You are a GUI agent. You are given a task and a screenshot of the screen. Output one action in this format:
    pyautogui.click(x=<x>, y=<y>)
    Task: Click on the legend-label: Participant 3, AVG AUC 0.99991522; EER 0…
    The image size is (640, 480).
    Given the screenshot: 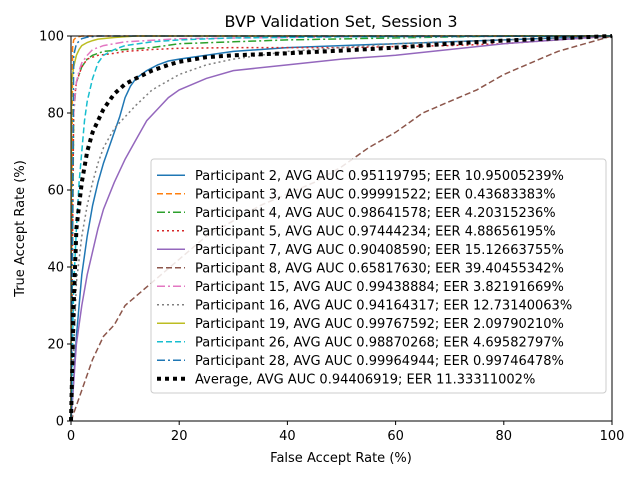 What is the action you would take?
    pyautogui.click(x=375, y=194)
    